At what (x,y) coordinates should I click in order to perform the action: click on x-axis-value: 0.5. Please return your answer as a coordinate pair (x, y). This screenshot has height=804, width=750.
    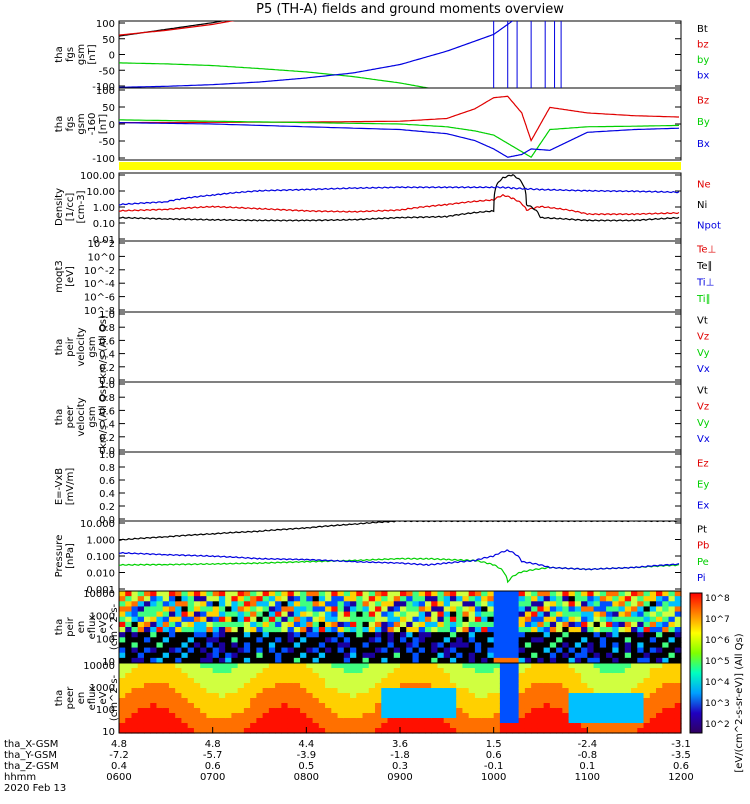
    Looking at the image, I should click on (306, 766).